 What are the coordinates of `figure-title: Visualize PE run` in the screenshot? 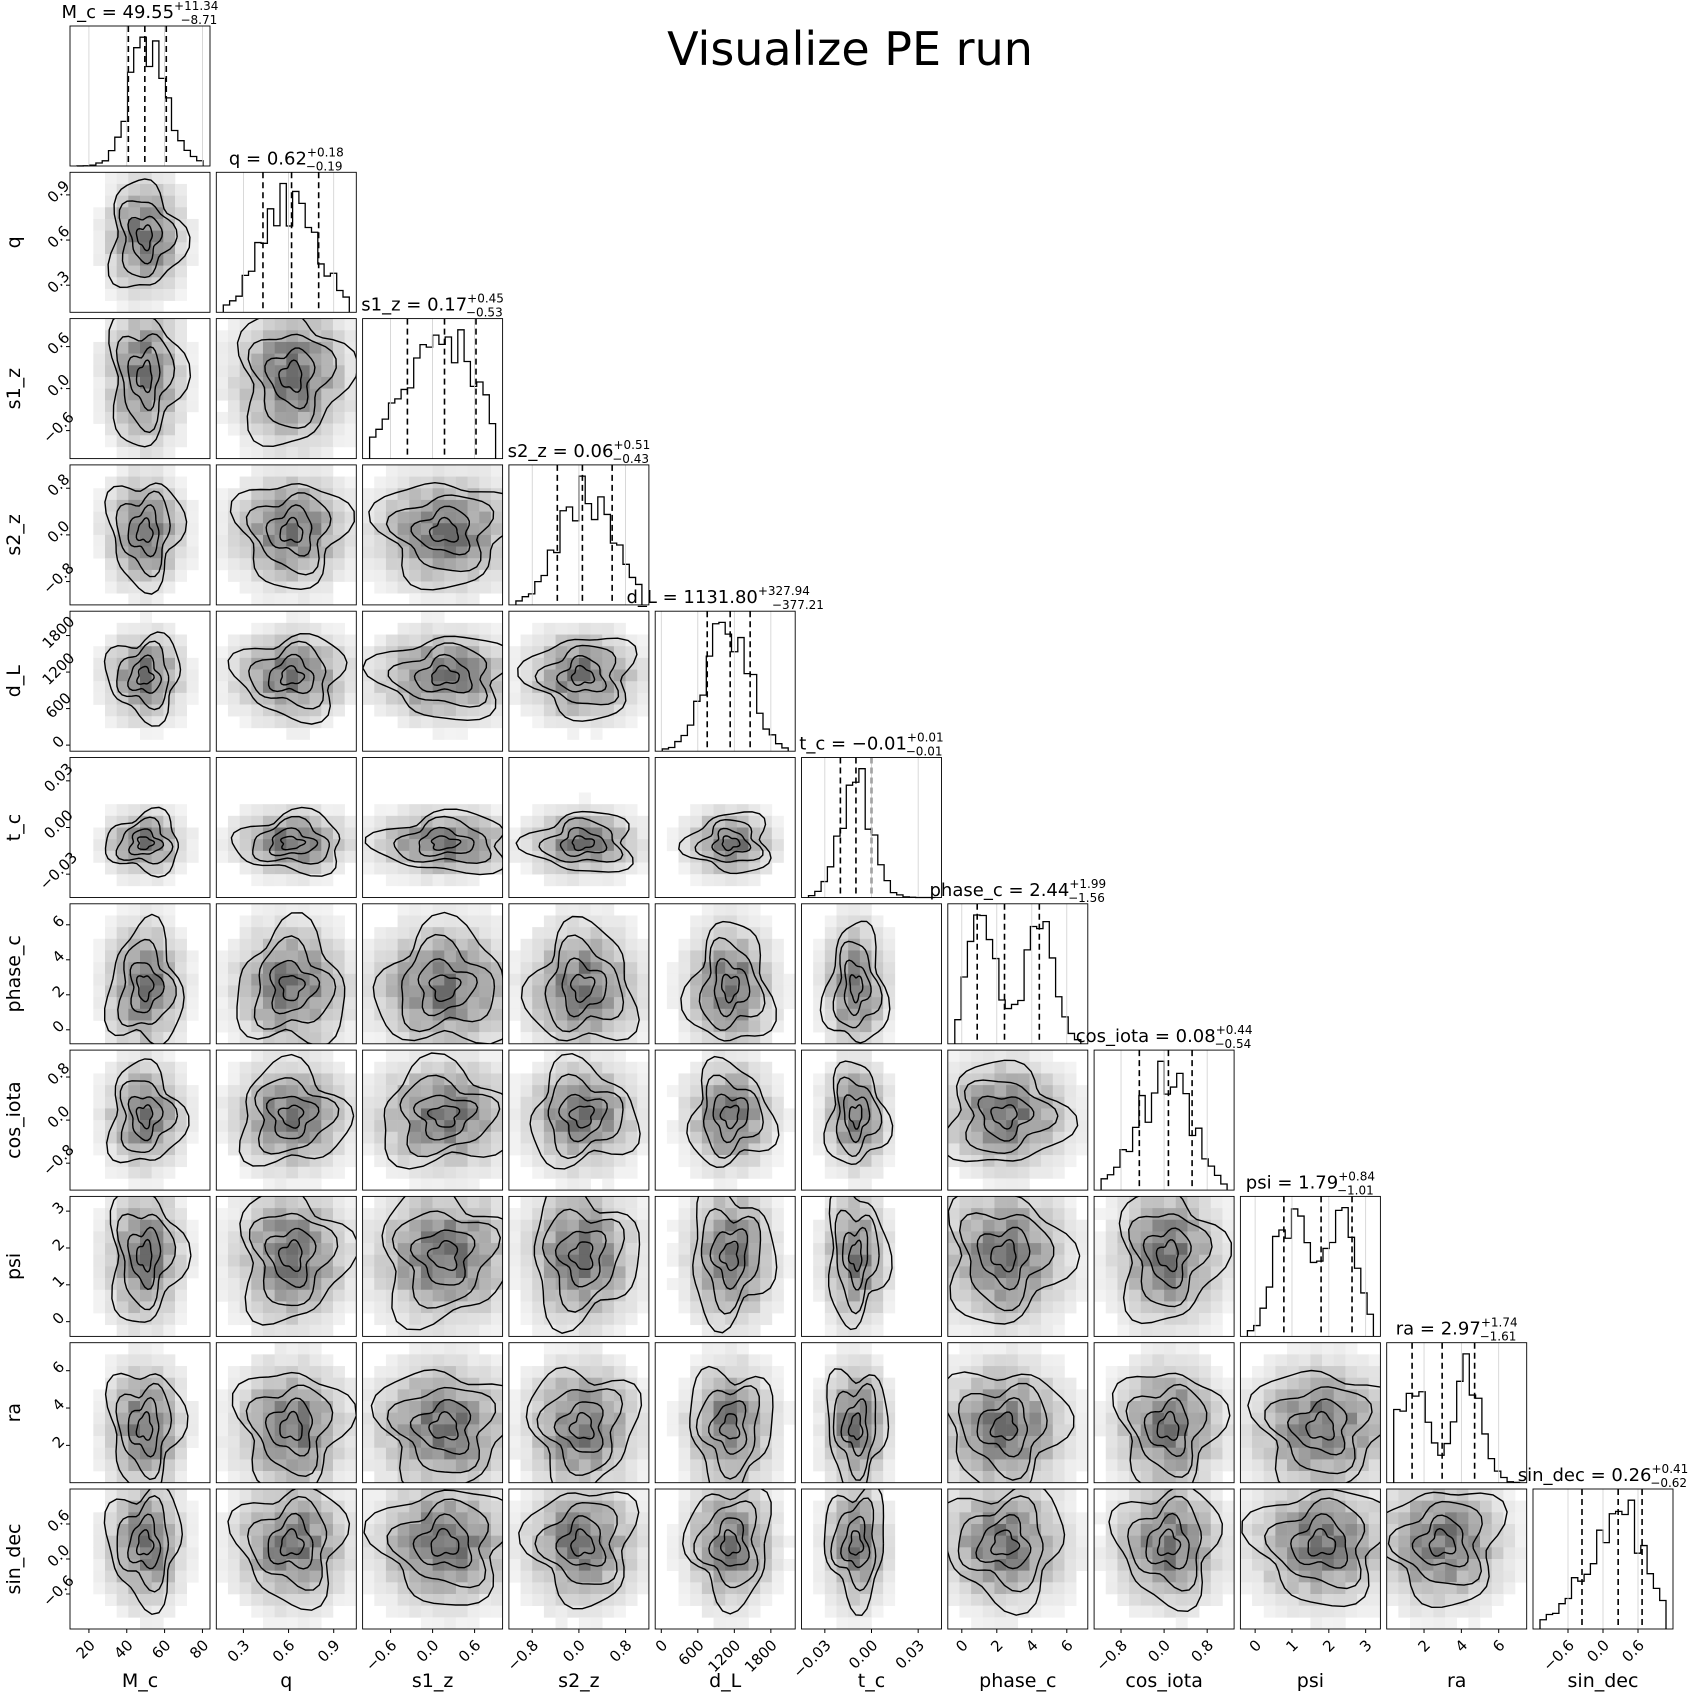 It's located at (850, 49).